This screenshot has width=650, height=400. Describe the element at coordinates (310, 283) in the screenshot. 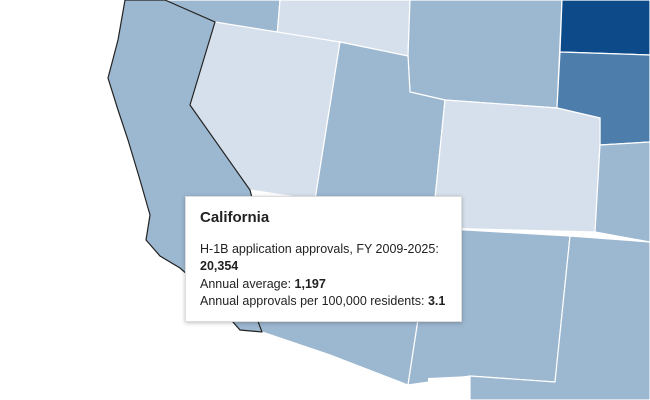

I see `line-value: 1,197` at that location.